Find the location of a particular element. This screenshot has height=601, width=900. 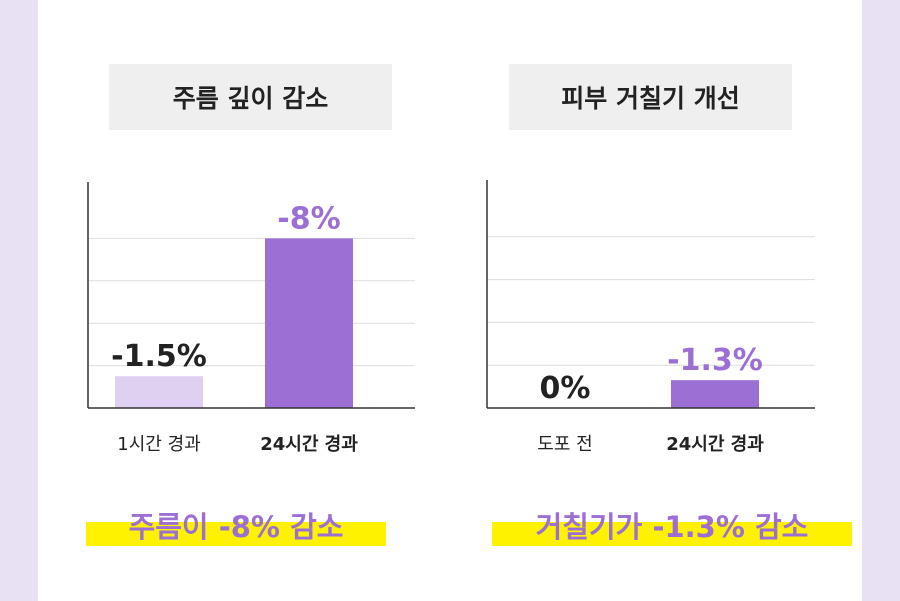

category-label: 1시간 경과 is located at coordinates (158, 444).